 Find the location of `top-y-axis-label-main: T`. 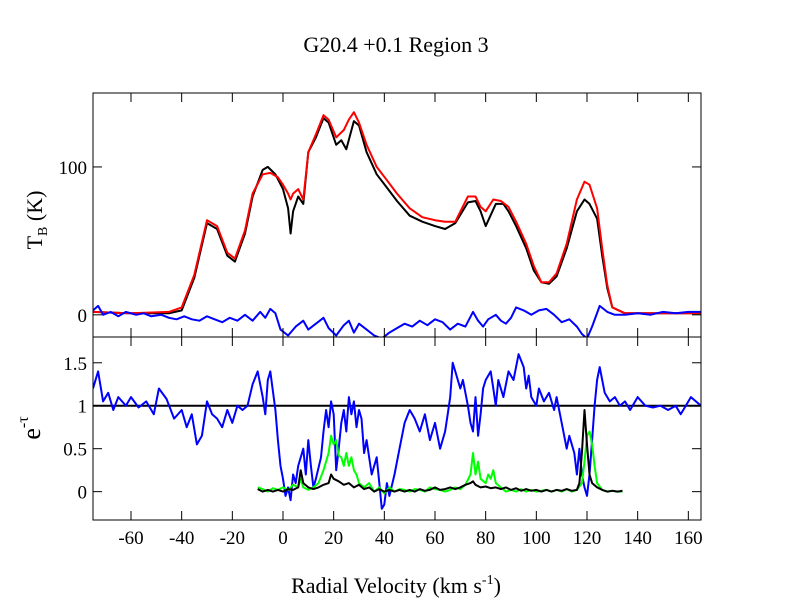

top-y-axis-label-main: T is located at coordinates (34, 242).